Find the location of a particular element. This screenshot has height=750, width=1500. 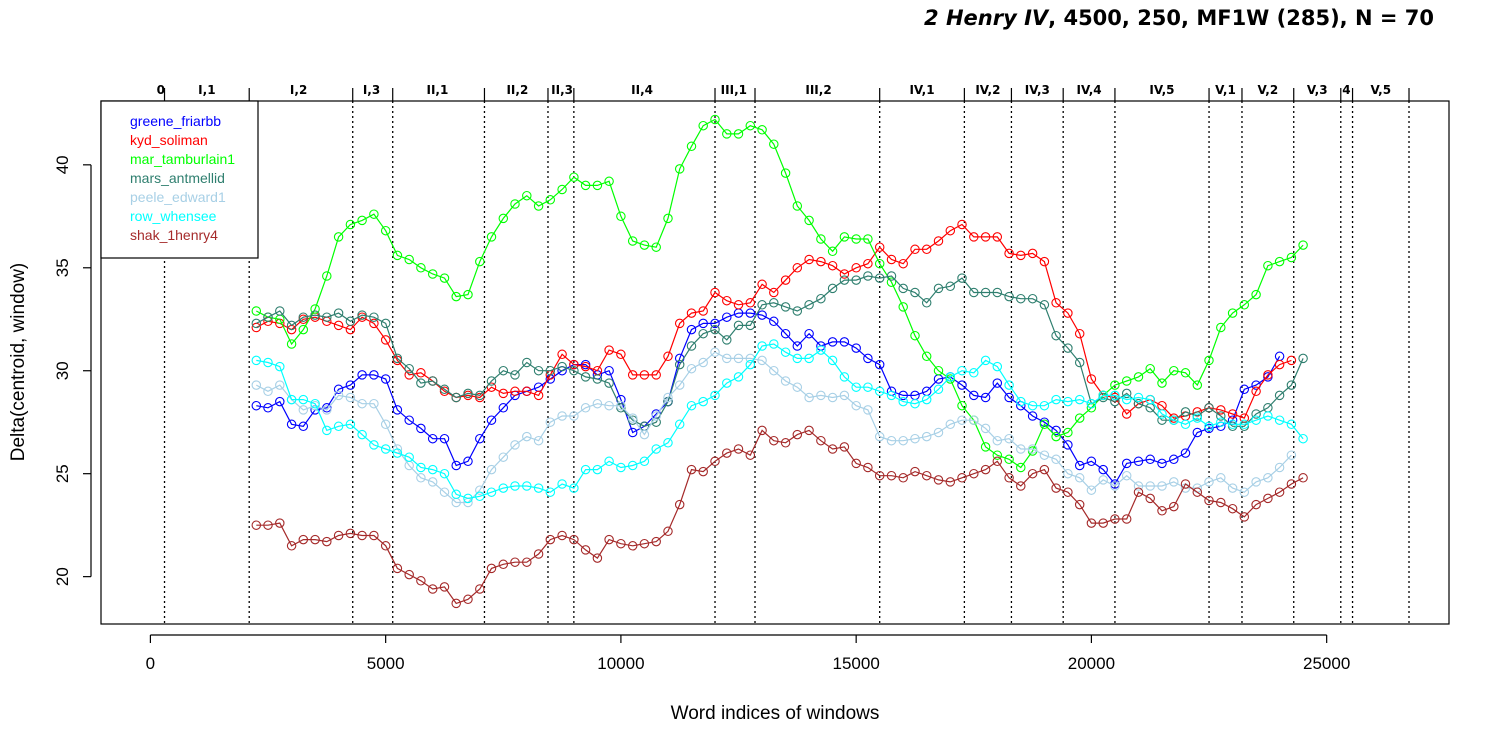

y-tick-label: 25 is located at coordinates (62, 473).